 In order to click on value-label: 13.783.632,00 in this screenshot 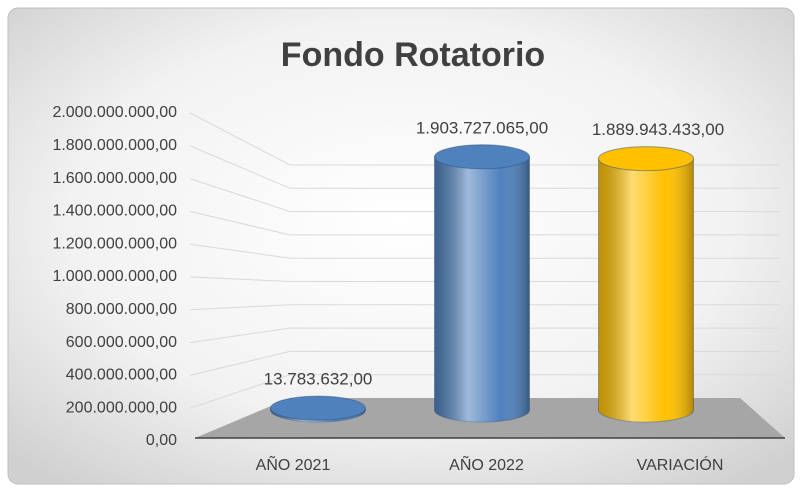, I will do `click(318, 379)`.